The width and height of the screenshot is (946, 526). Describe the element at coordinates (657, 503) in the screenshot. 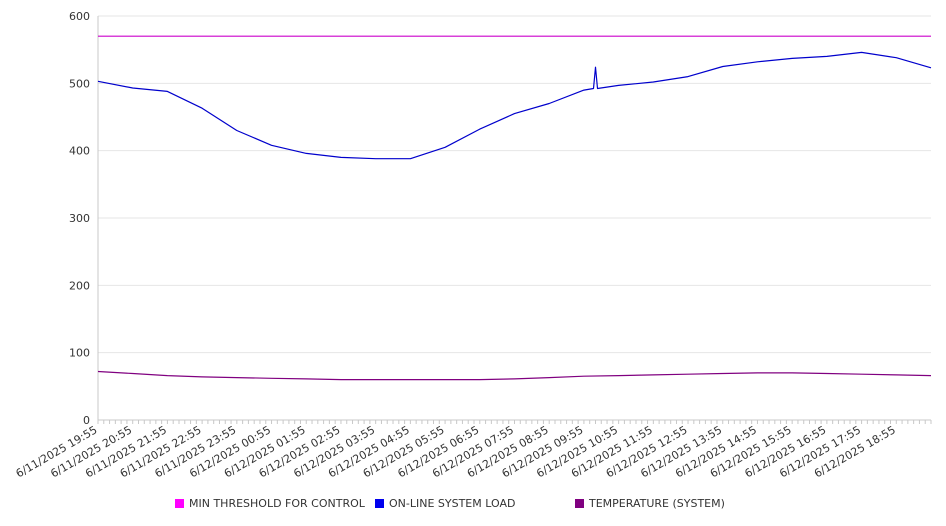

I see `legend-label-temperature: TEMPERATURE (SYSTEM)` at that location.